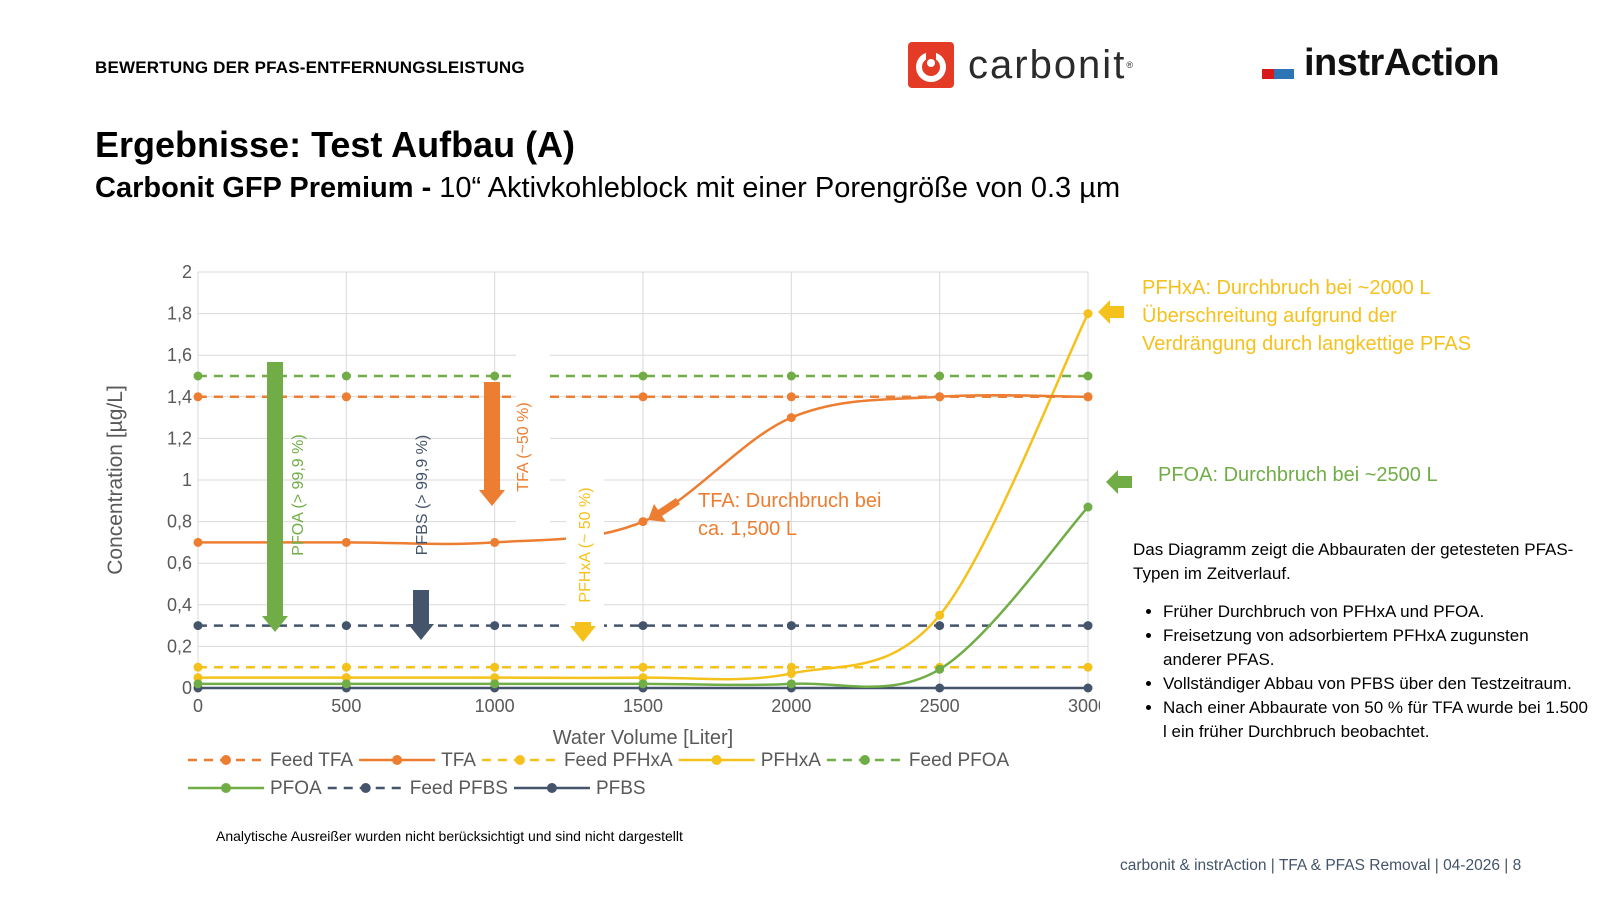 Image resolution: width=1600 pixels, height=899 pixels. What do you see at coordinates (643, 738) in the screenshot?
I see `x-axis-label: Water Volume [Liter]` at bounding box center [643, 738].